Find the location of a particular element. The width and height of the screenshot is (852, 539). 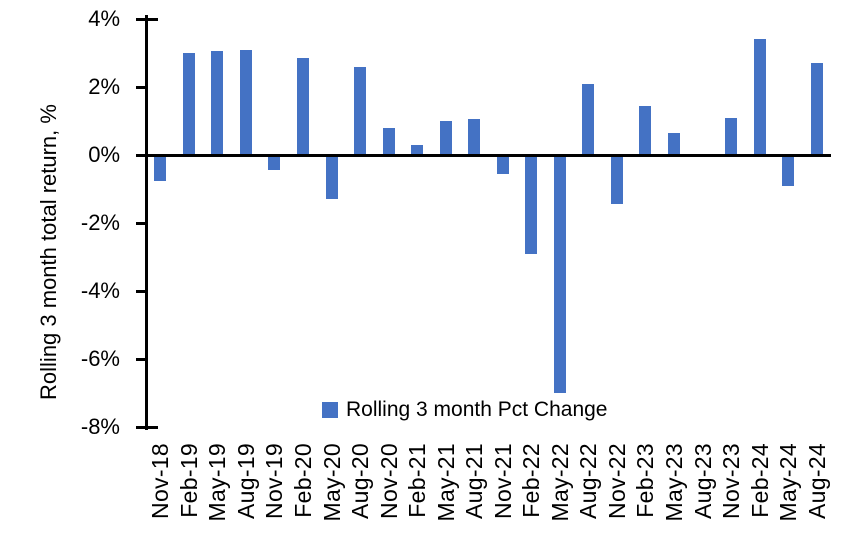

x-category-label: Feb-19 is located at coordinates (188, 480).